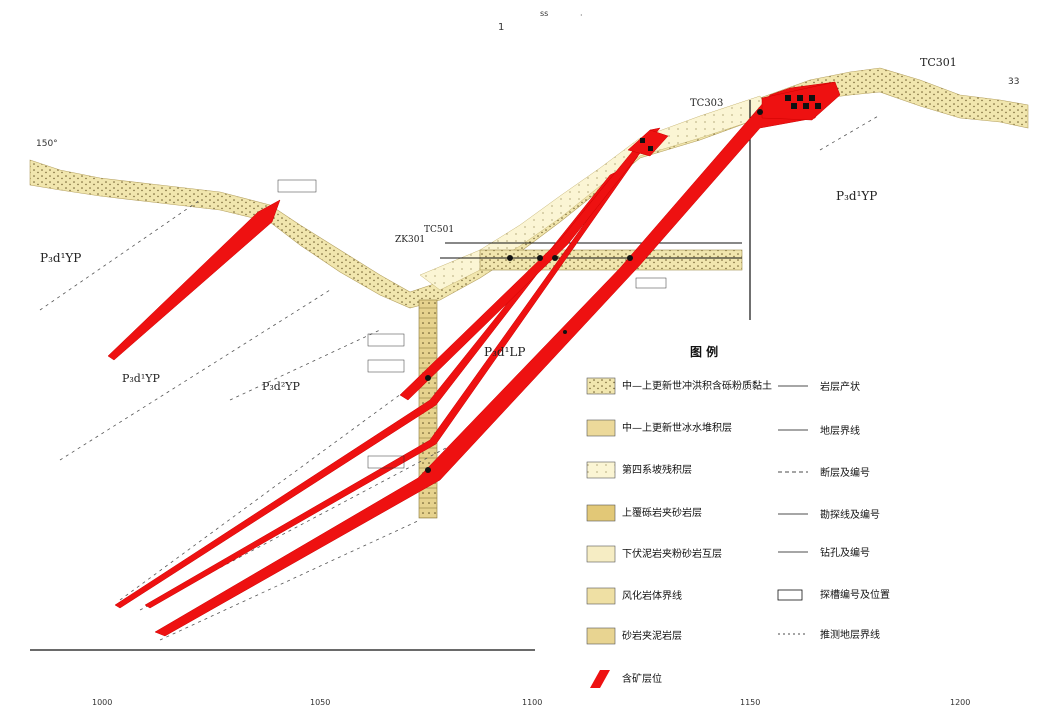 The image size is (1047, 709). What do you see at coordinates (320, 702) in the screenshot?
I see `scale-tick-2: 1050` at bounding box center [320, 702].